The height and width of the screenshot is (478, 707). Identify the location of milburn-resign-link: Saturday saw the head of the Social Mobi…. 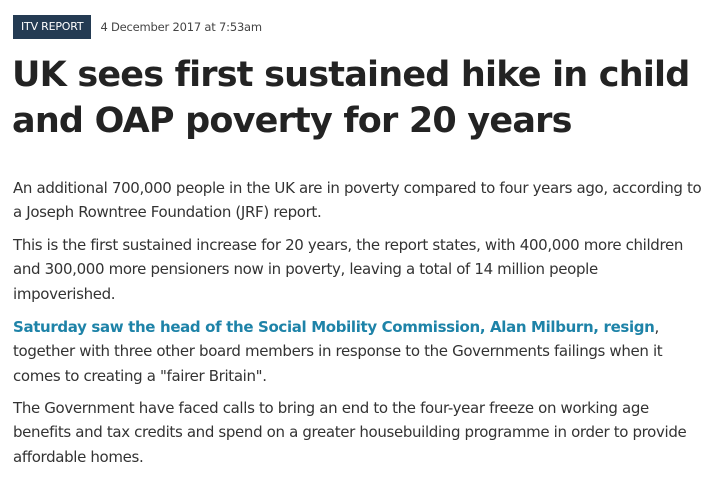
(334, 327).